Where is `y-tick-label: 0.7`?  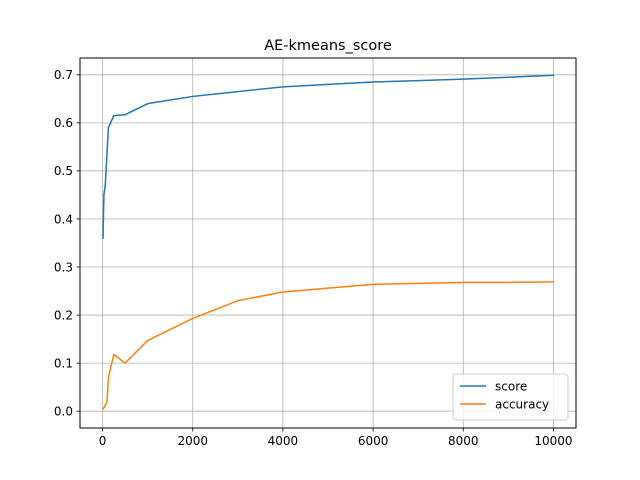
y-tick-label: 0.7 is located at coordinates (63, 75).